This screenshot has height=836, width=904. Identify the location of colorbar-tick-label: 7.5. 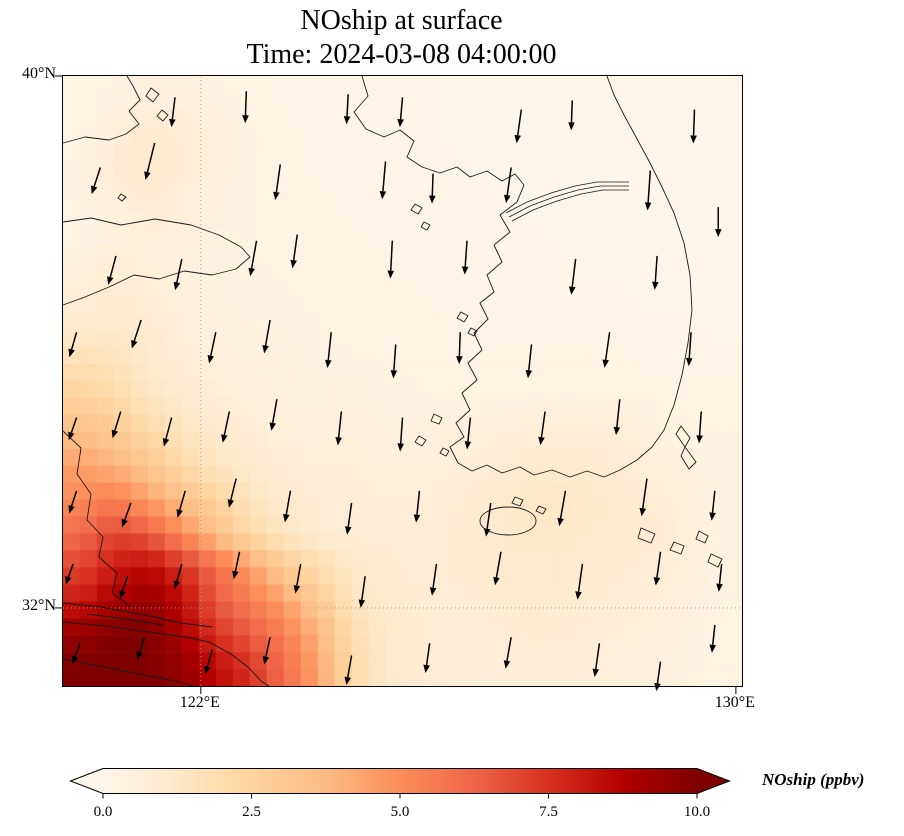
(548, 812).